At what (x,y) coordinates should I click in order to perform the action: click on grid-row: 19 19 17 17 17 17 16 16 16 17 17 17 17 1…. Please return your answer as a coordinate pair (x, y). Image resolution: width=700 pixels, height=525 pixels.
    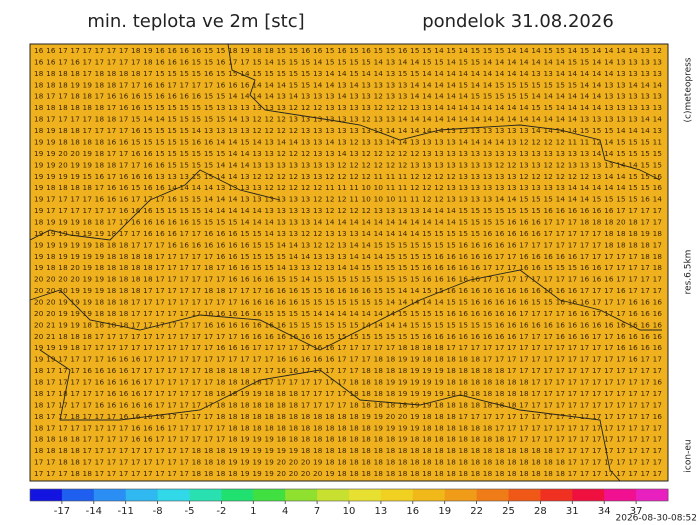
    Looking at the image, I should click on (348, 359).